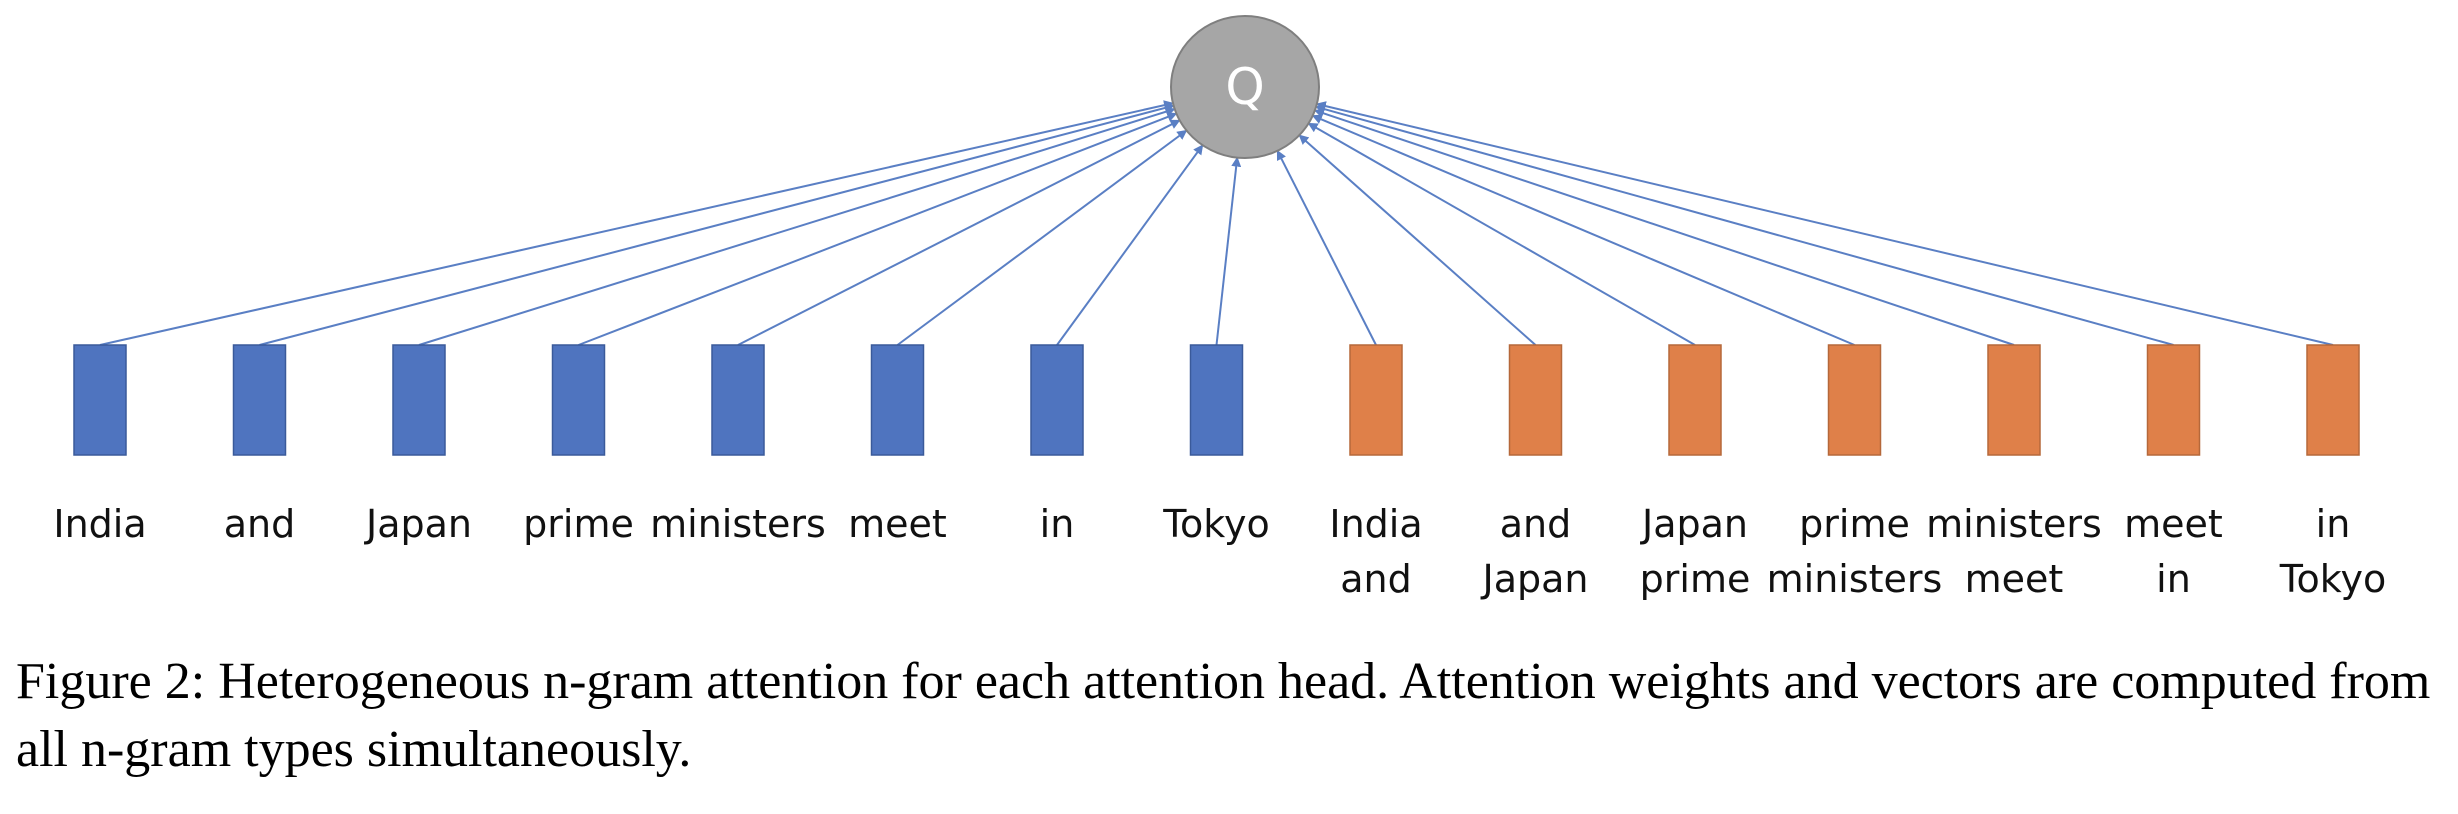 This screenshot has width=2458, height=814. I want to click on unigram-label: prime, so click(578, 524).